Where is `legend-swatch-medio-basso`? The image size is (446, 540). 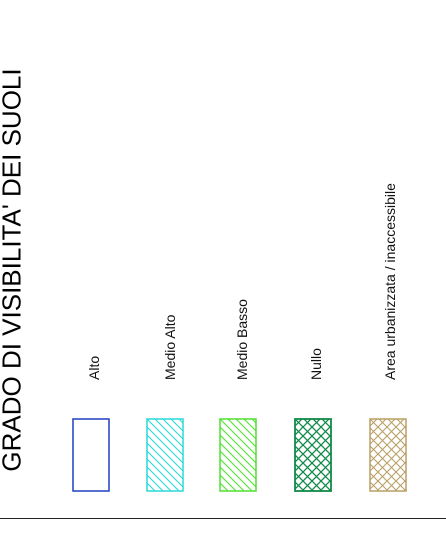 legend-swatch-medio-basso is located at coordinates (238, 455).